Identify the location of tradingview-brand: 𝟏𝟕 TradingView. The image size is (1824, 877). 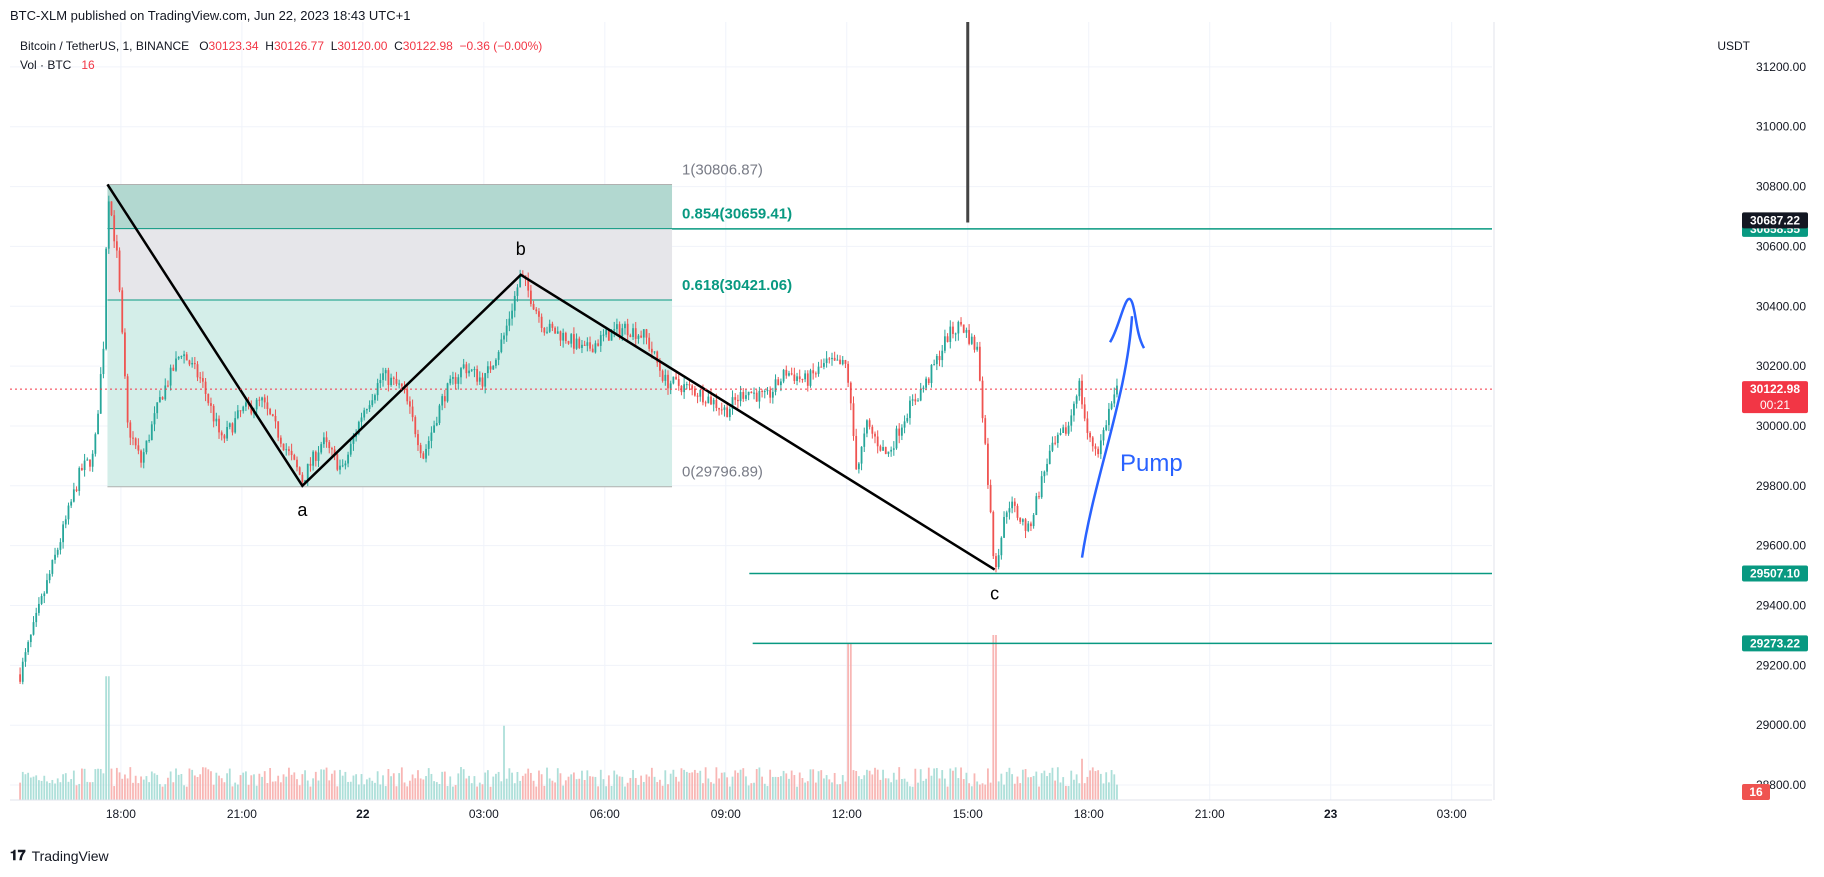
(59, 855).